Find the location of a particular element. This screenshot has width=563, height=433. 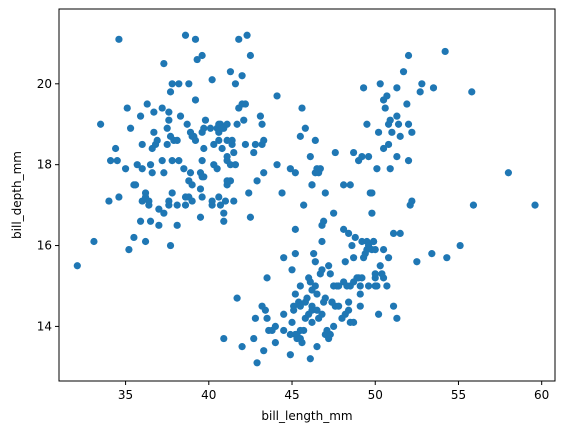

y-axis-ticks: 14 16 18 20 is located at coordinates (48, 205).